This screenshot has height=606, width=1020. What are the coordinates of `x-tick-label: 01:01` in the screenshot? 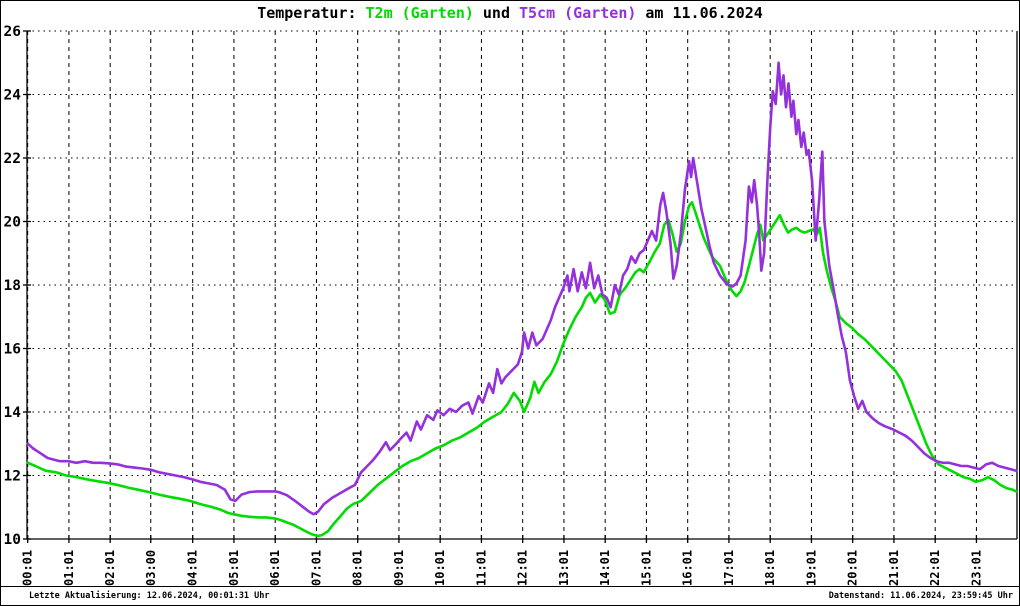 It's located at (69, 568).